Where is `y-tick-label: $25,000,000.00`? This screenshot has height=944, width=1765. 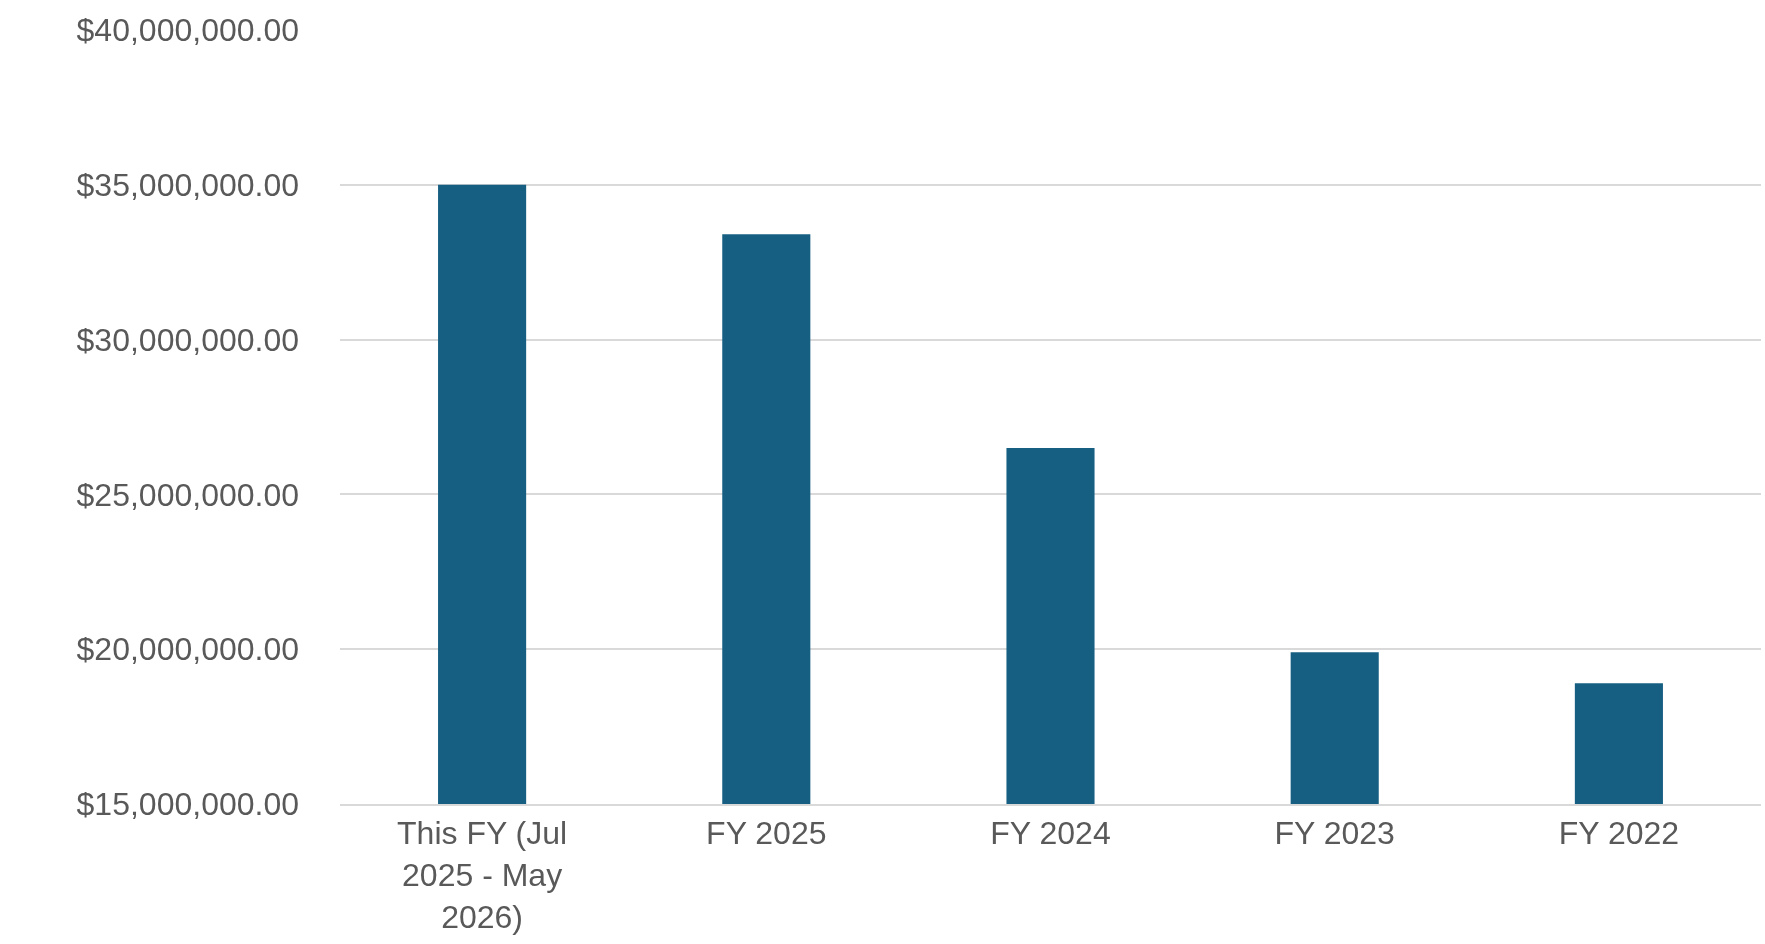
y-tick-label: $25,000,000.00 is located at coordinates (187, 494).